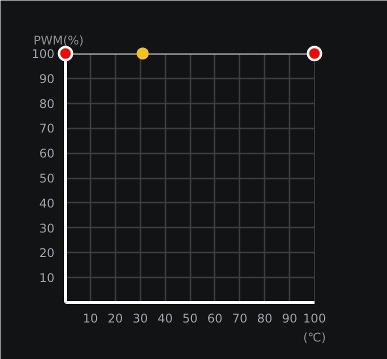 The height and width of the screenshot is (359, 387). Describe the element at coordinates (47, 278) in the screenshot. I see `y-tick-label: 10` at that location.